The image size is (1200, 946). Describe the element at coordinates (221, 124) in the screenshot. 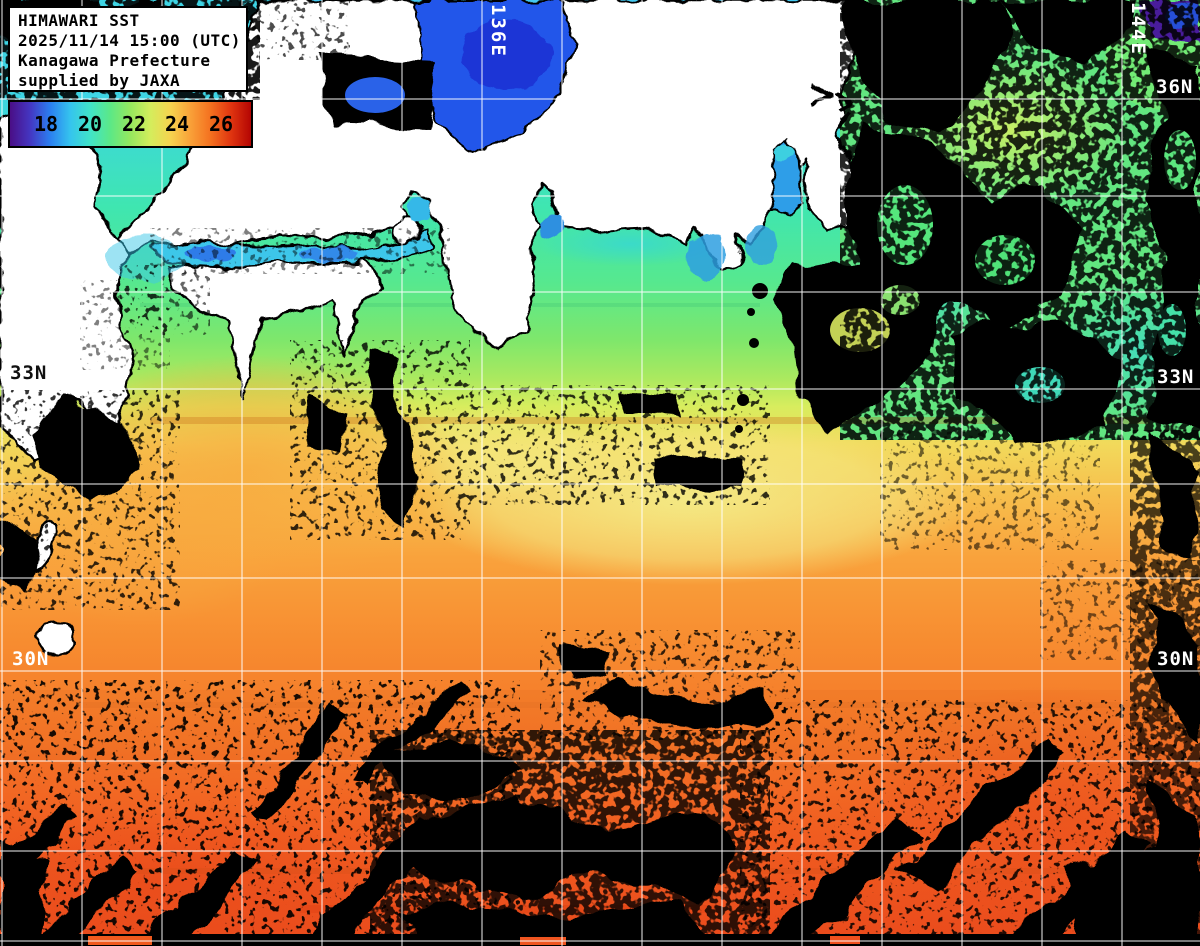

I see `colorbar-tick-26: 26` at that location.